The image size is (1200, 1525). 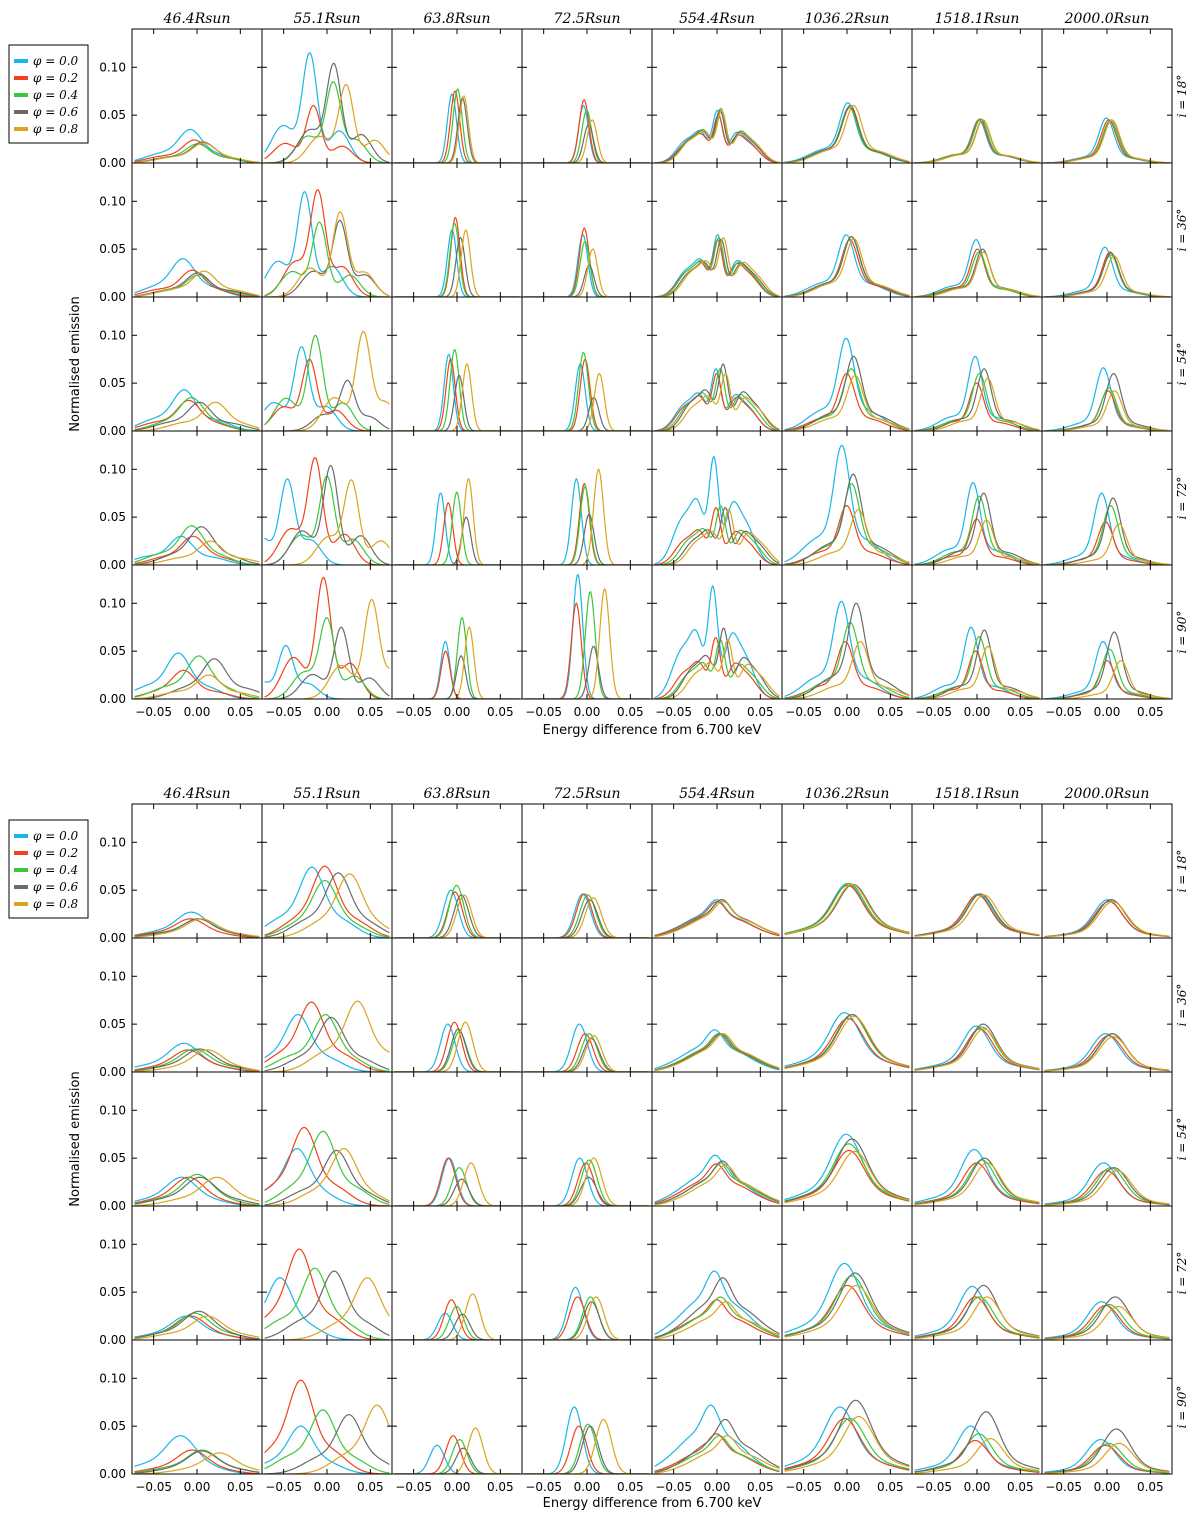 What do you see at coordinates (1182, 1273) in the screenshot?
I see `row-label: i = 72°` at bounding box center [1182, 1273].